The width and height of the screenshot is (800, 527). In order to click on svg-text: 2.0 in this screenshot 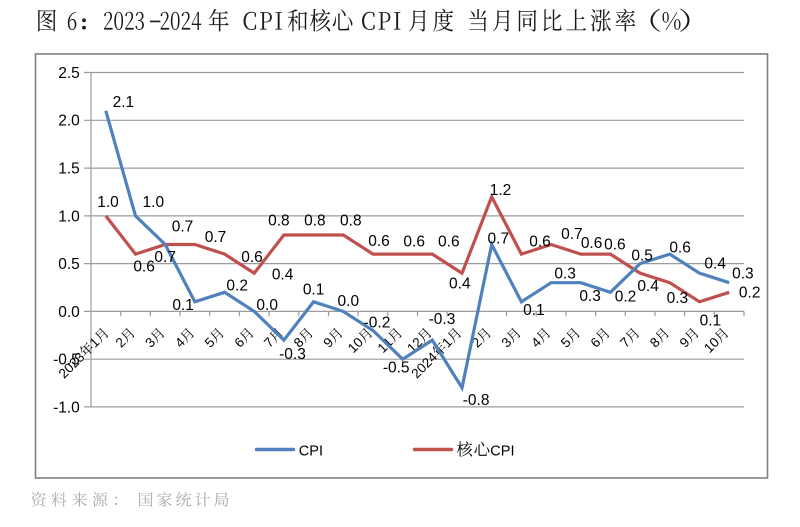, I will do `click(69, 121)`.